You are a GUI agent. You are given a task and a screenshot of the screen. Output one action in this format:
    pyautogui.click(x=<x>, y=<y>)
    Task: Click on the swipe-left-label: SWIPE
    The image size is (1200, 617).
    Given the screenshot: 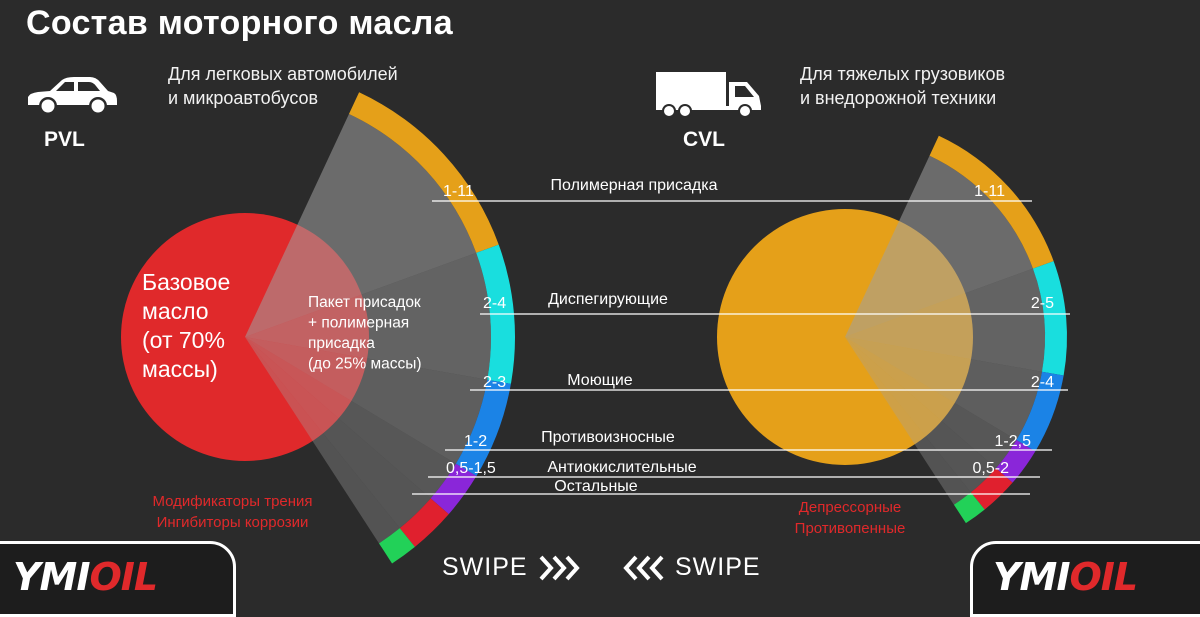 What is the action you would take?
    pyautogui.click(x=718, y=567)
    